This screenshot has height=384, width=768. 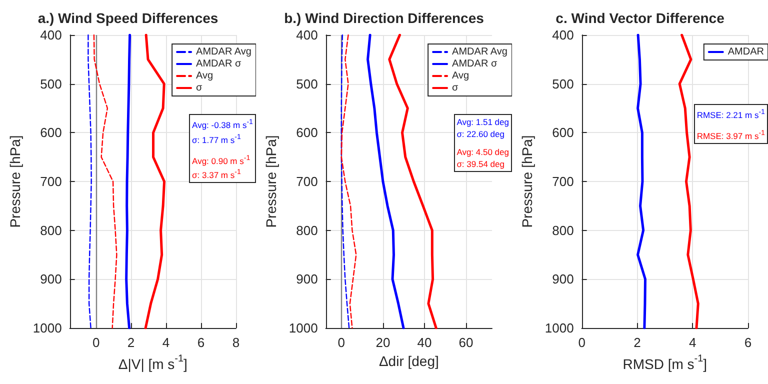 I want to click on chart-title: c. Wind Vector Difference, so click(x=640, y=18).